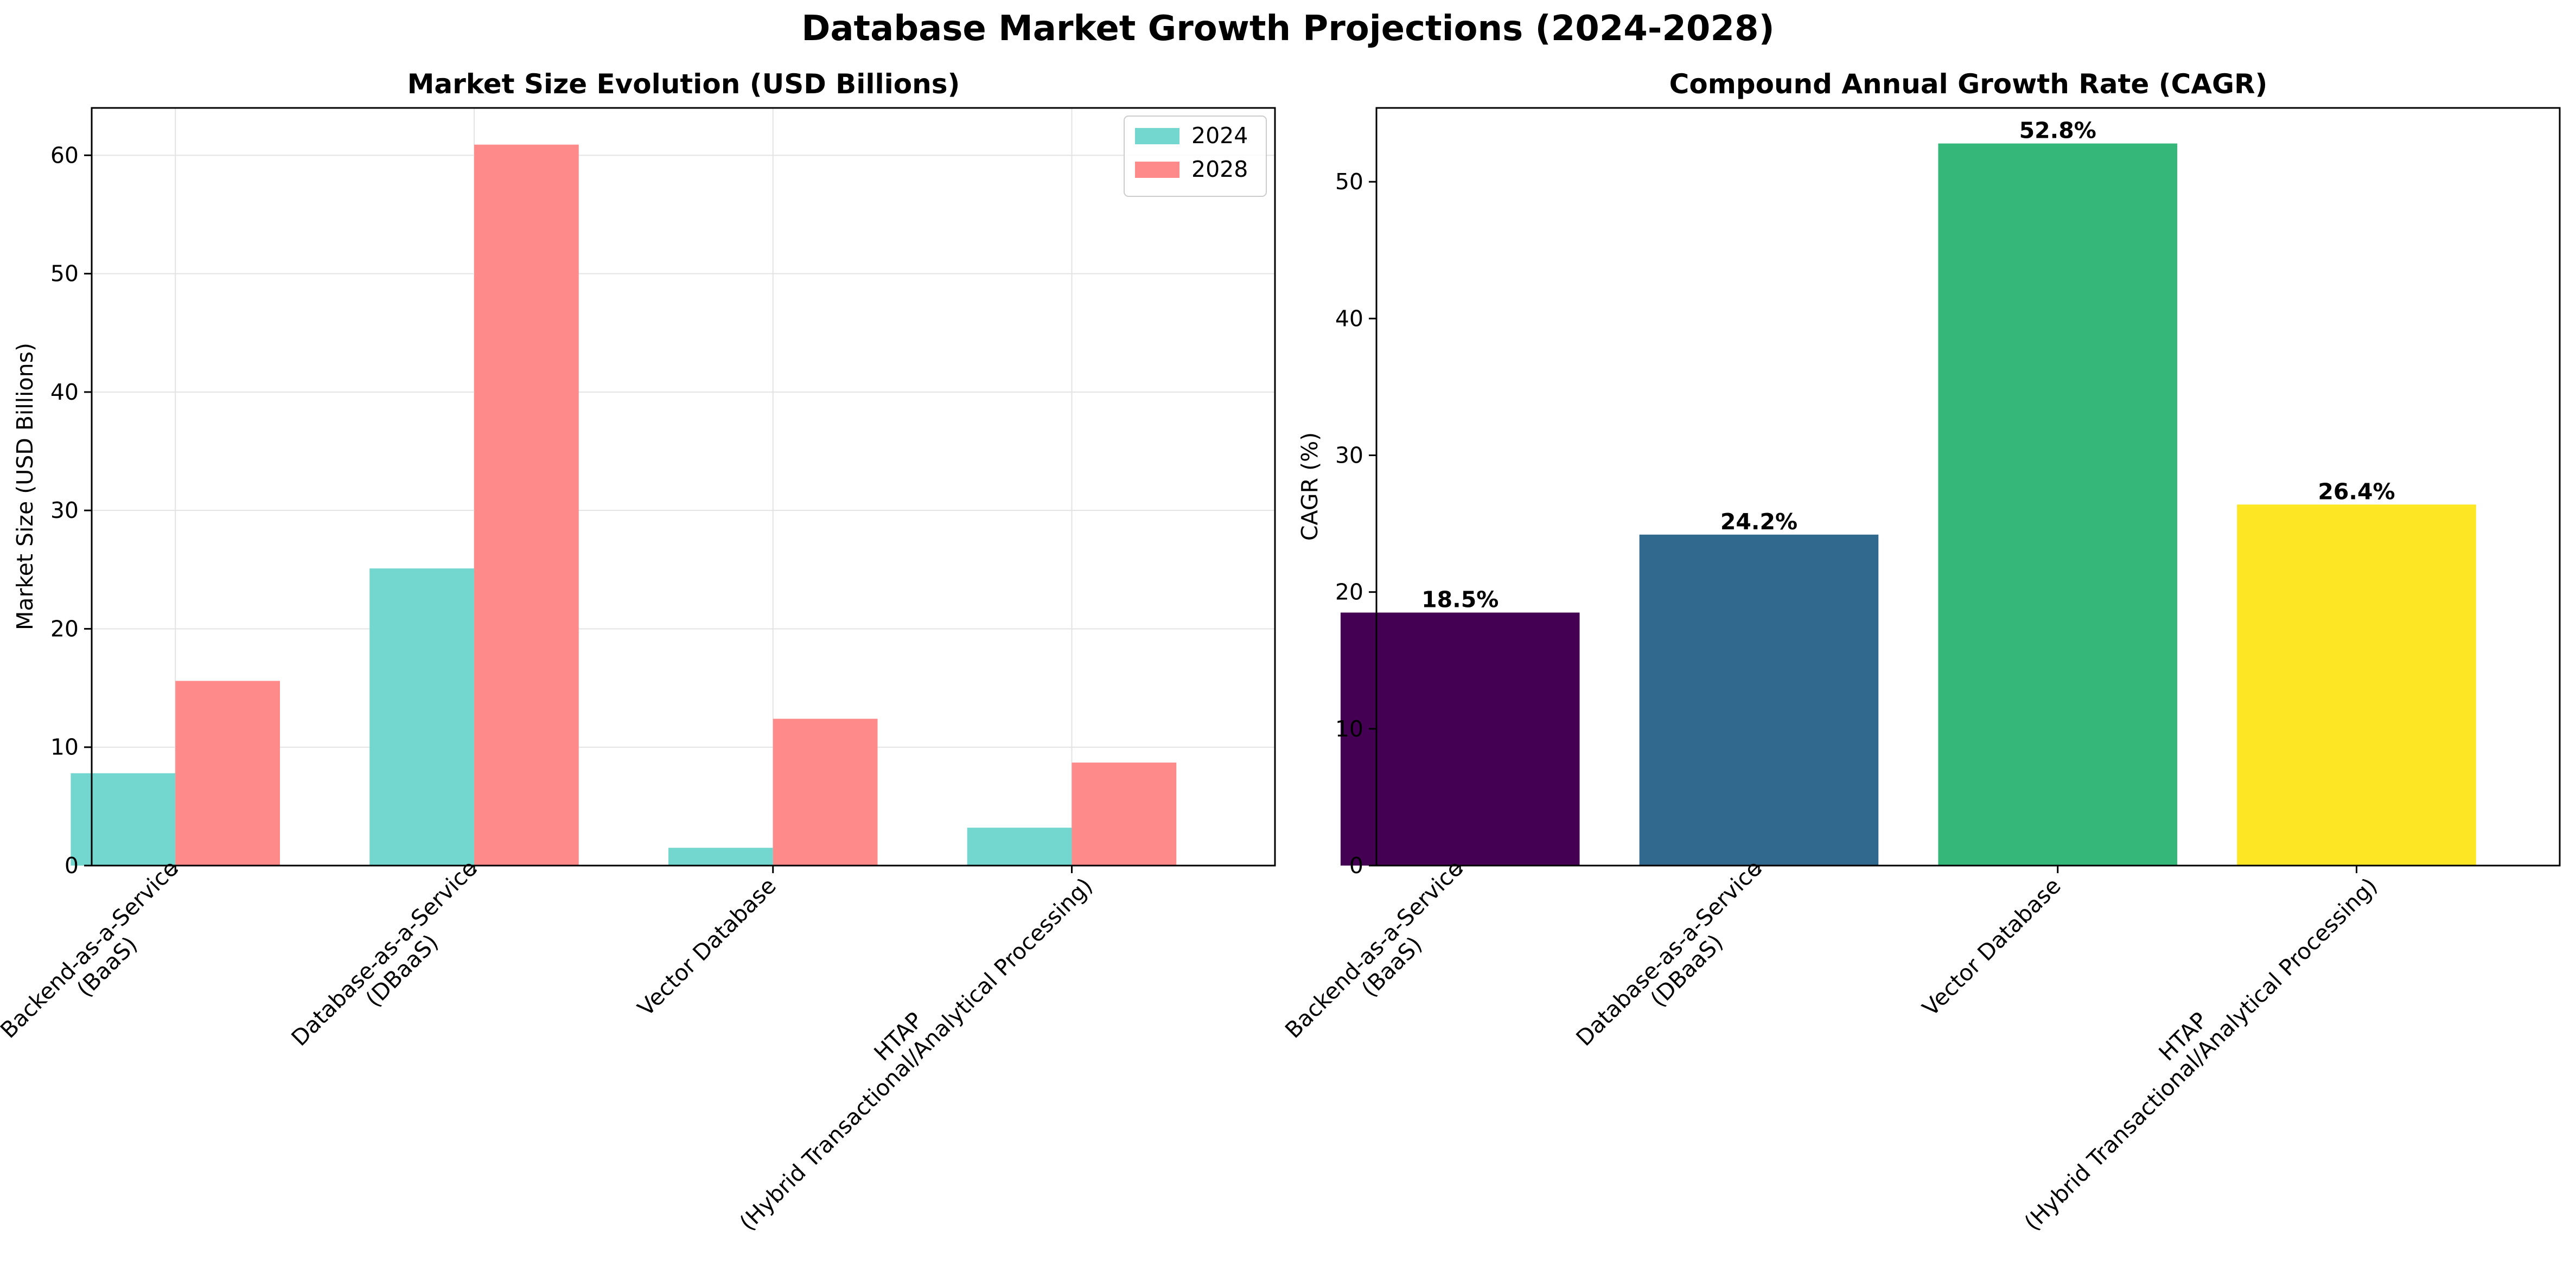  Describe the element at coordinates (2057, 131) in the screenshot. I see `cagr-value-label: 52.8%` at that location.